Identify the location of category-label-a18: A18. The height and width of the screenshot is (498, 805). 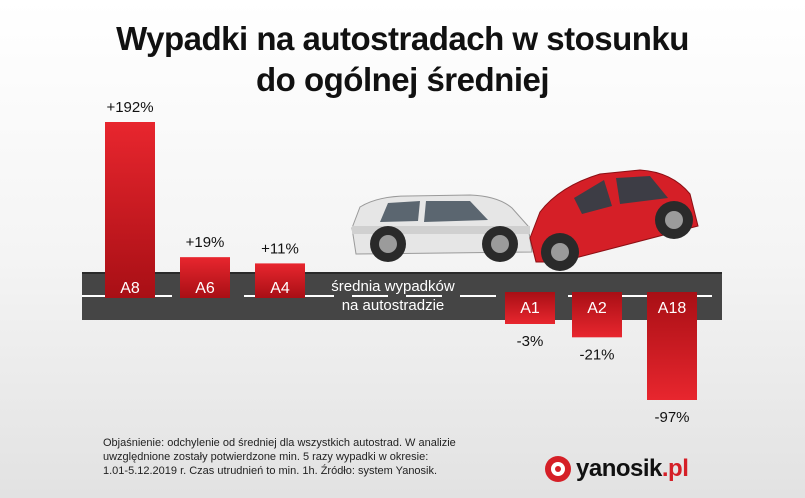
(672, 308).